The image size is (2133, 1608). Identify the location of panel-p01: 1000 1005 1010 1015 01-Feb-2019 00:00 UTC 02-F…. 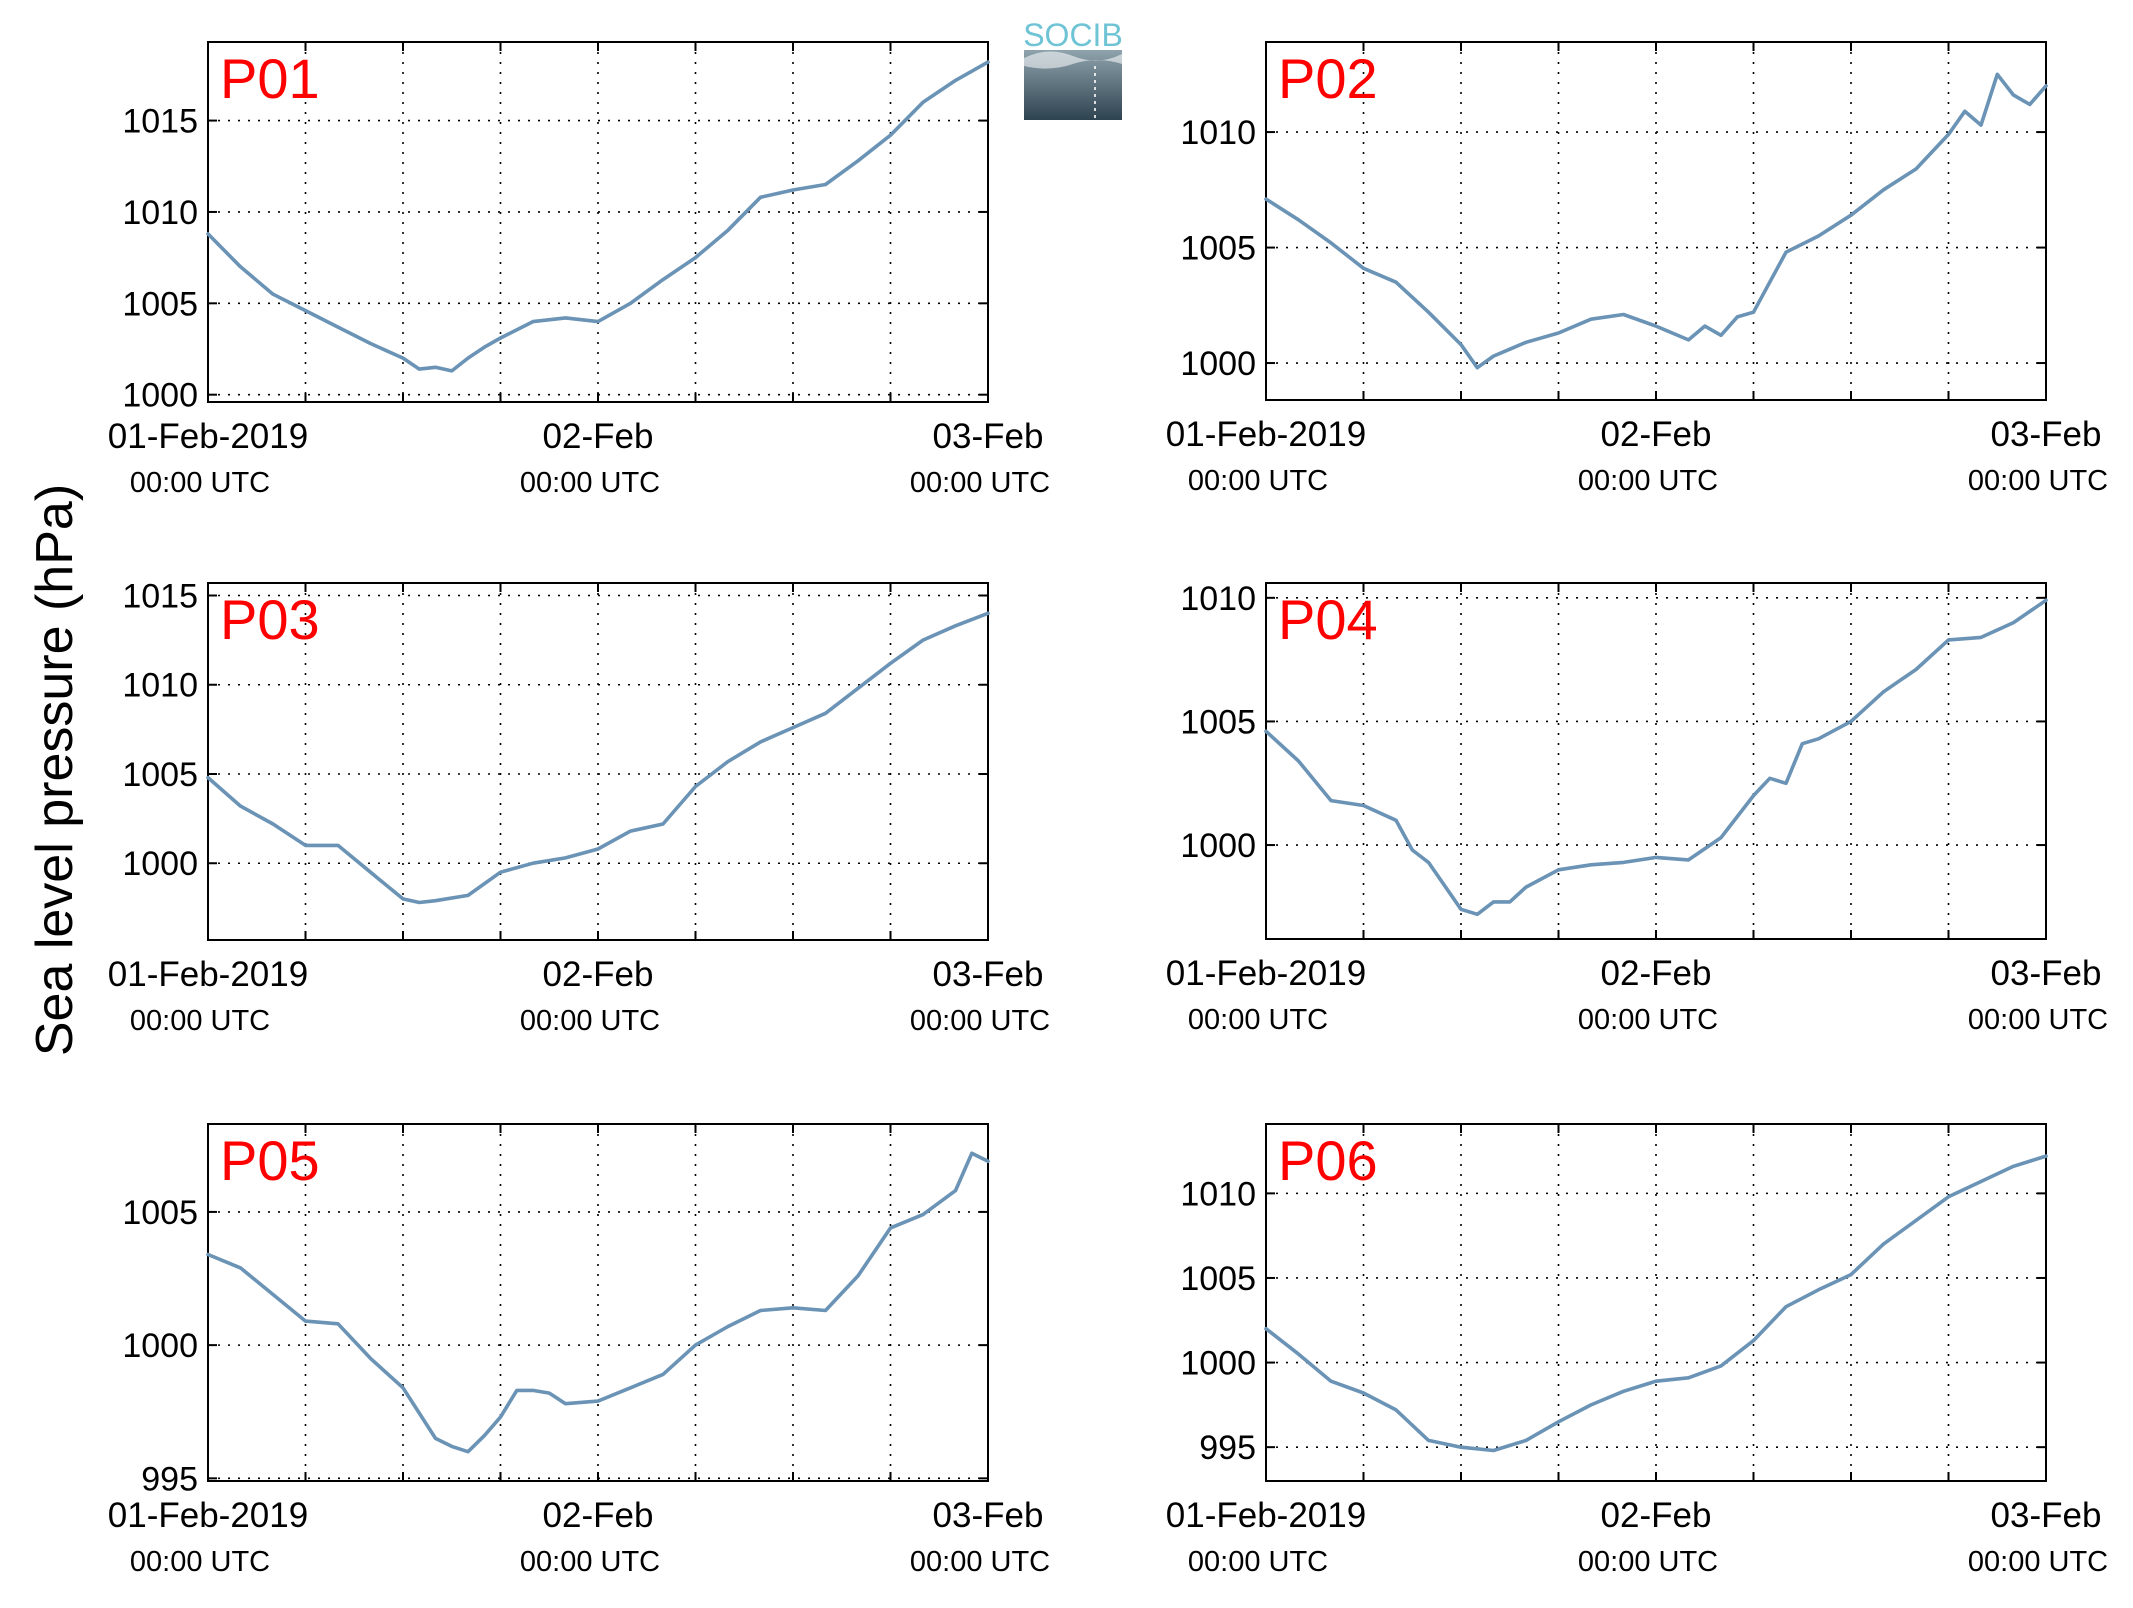
(579, 270).